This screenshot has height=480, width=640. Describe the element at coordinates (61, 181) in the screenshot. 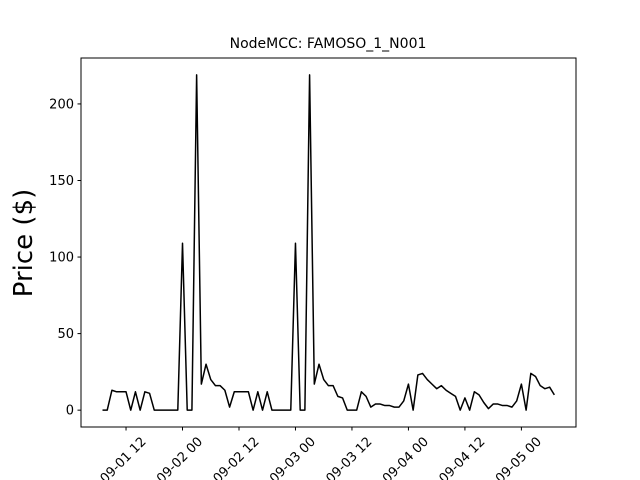

I see `y-tick-label: 150` at that location.